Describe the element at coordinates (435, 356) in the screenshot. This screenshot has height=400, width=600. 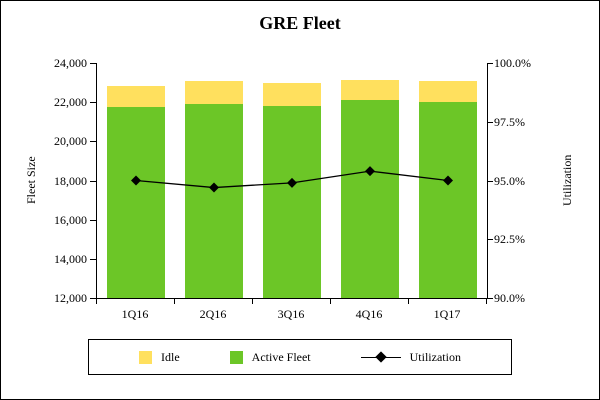
I see `legend-label-utilization: Utilization` at that location.